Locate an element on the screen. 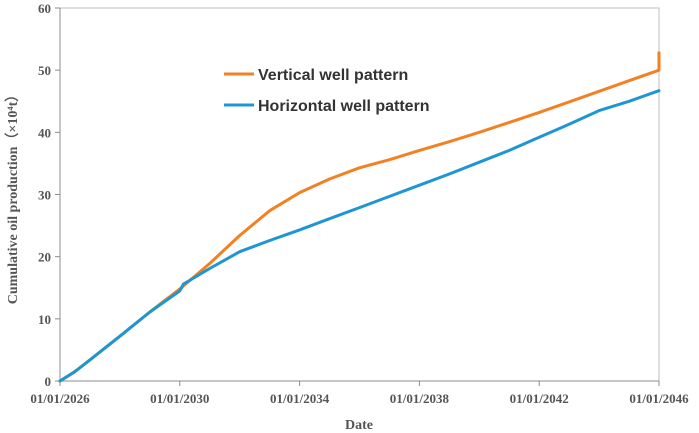 This screenshot has height=433, width=699. y-axis-title: Cumulative oil production（×10⁴t） is located at coordinates (13, 196).